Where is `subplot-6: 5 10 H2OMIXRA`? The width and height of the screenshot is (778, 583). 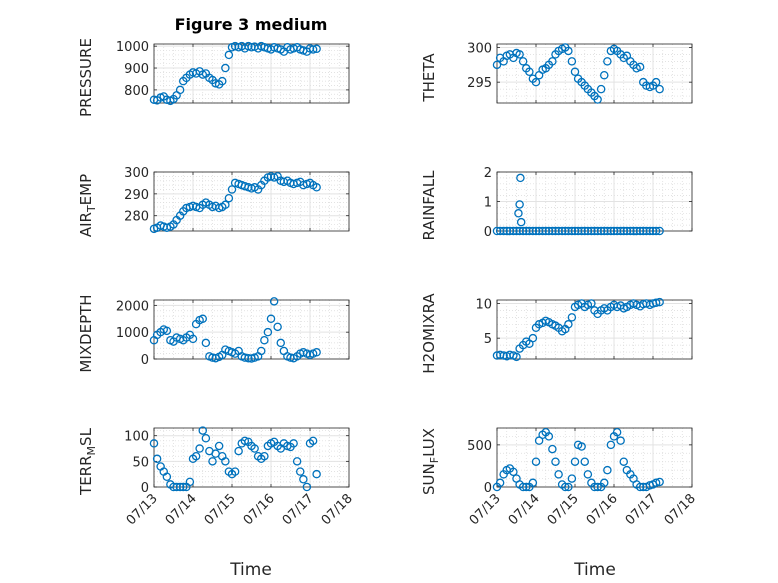
subplot-6: 5 10 H2OMIXRA is located at coordinates (556, 333).